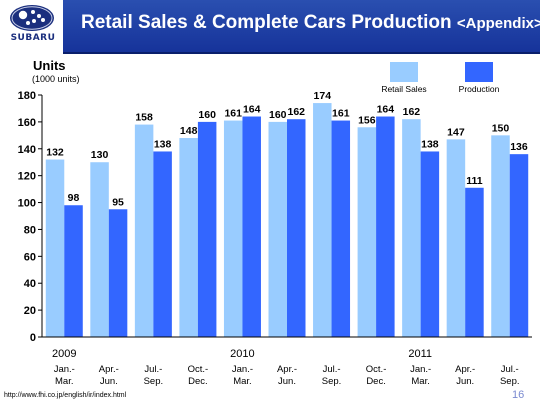 The height and width of the screenshot is (405, 540). Describe the element at coordinates (207, 115) in the screenshot. I see `production-value-label: 160` at that location.